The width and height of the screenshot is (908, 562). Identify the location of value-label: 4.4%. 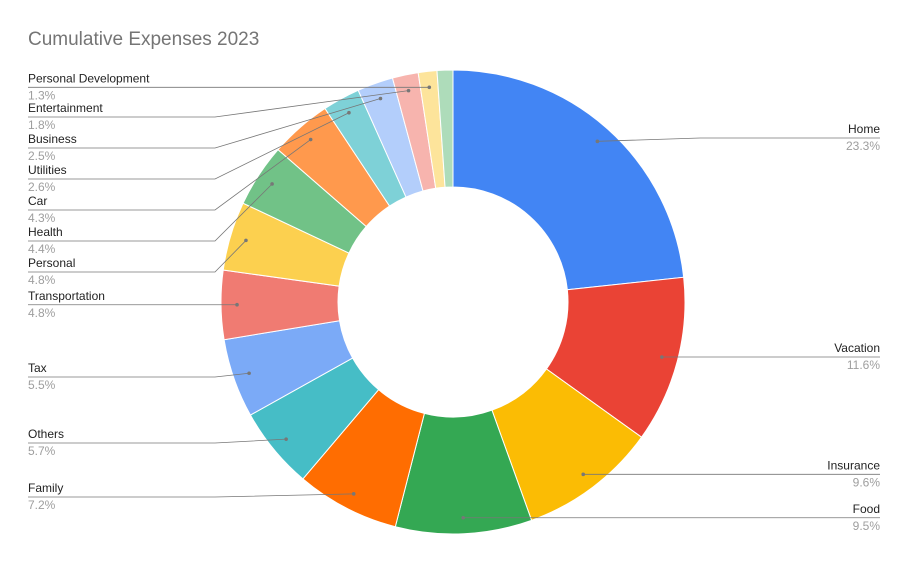
(42, 249).